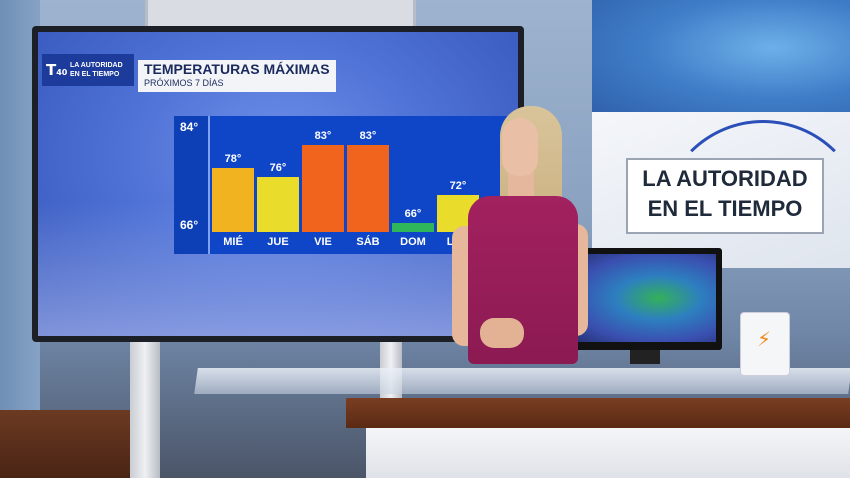  Describe the element at coordinates (323, 242) in the screenshot. I see `day-label: VIE` at that location.